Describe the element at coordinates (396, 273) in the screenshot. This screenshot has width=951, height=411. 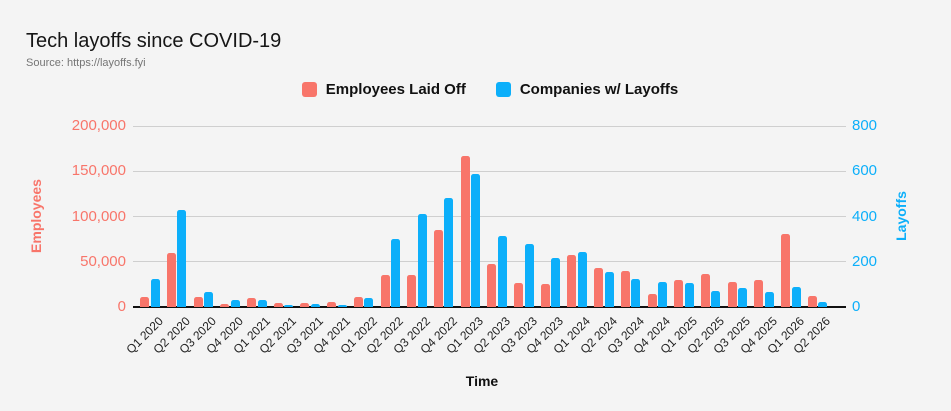
I see `bar-companies-q2-2022` at that location.